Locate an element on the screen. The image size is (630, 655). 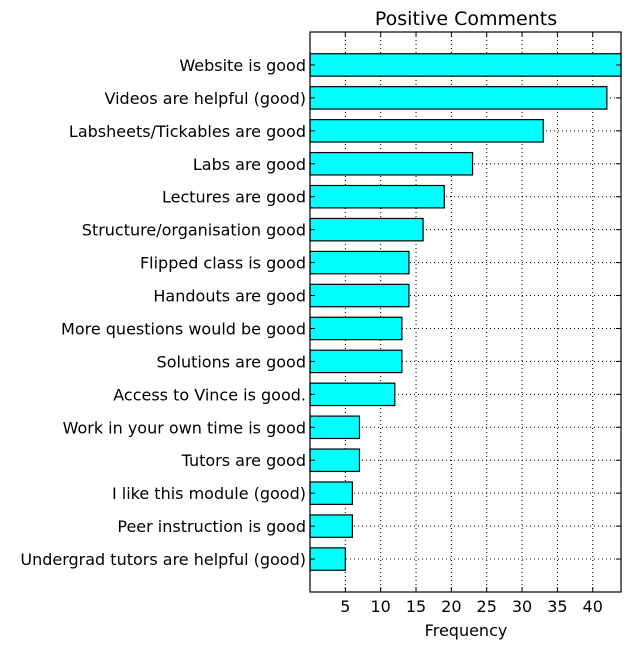
category-label-9: Solutions are good is located at coordinates (231, 361).